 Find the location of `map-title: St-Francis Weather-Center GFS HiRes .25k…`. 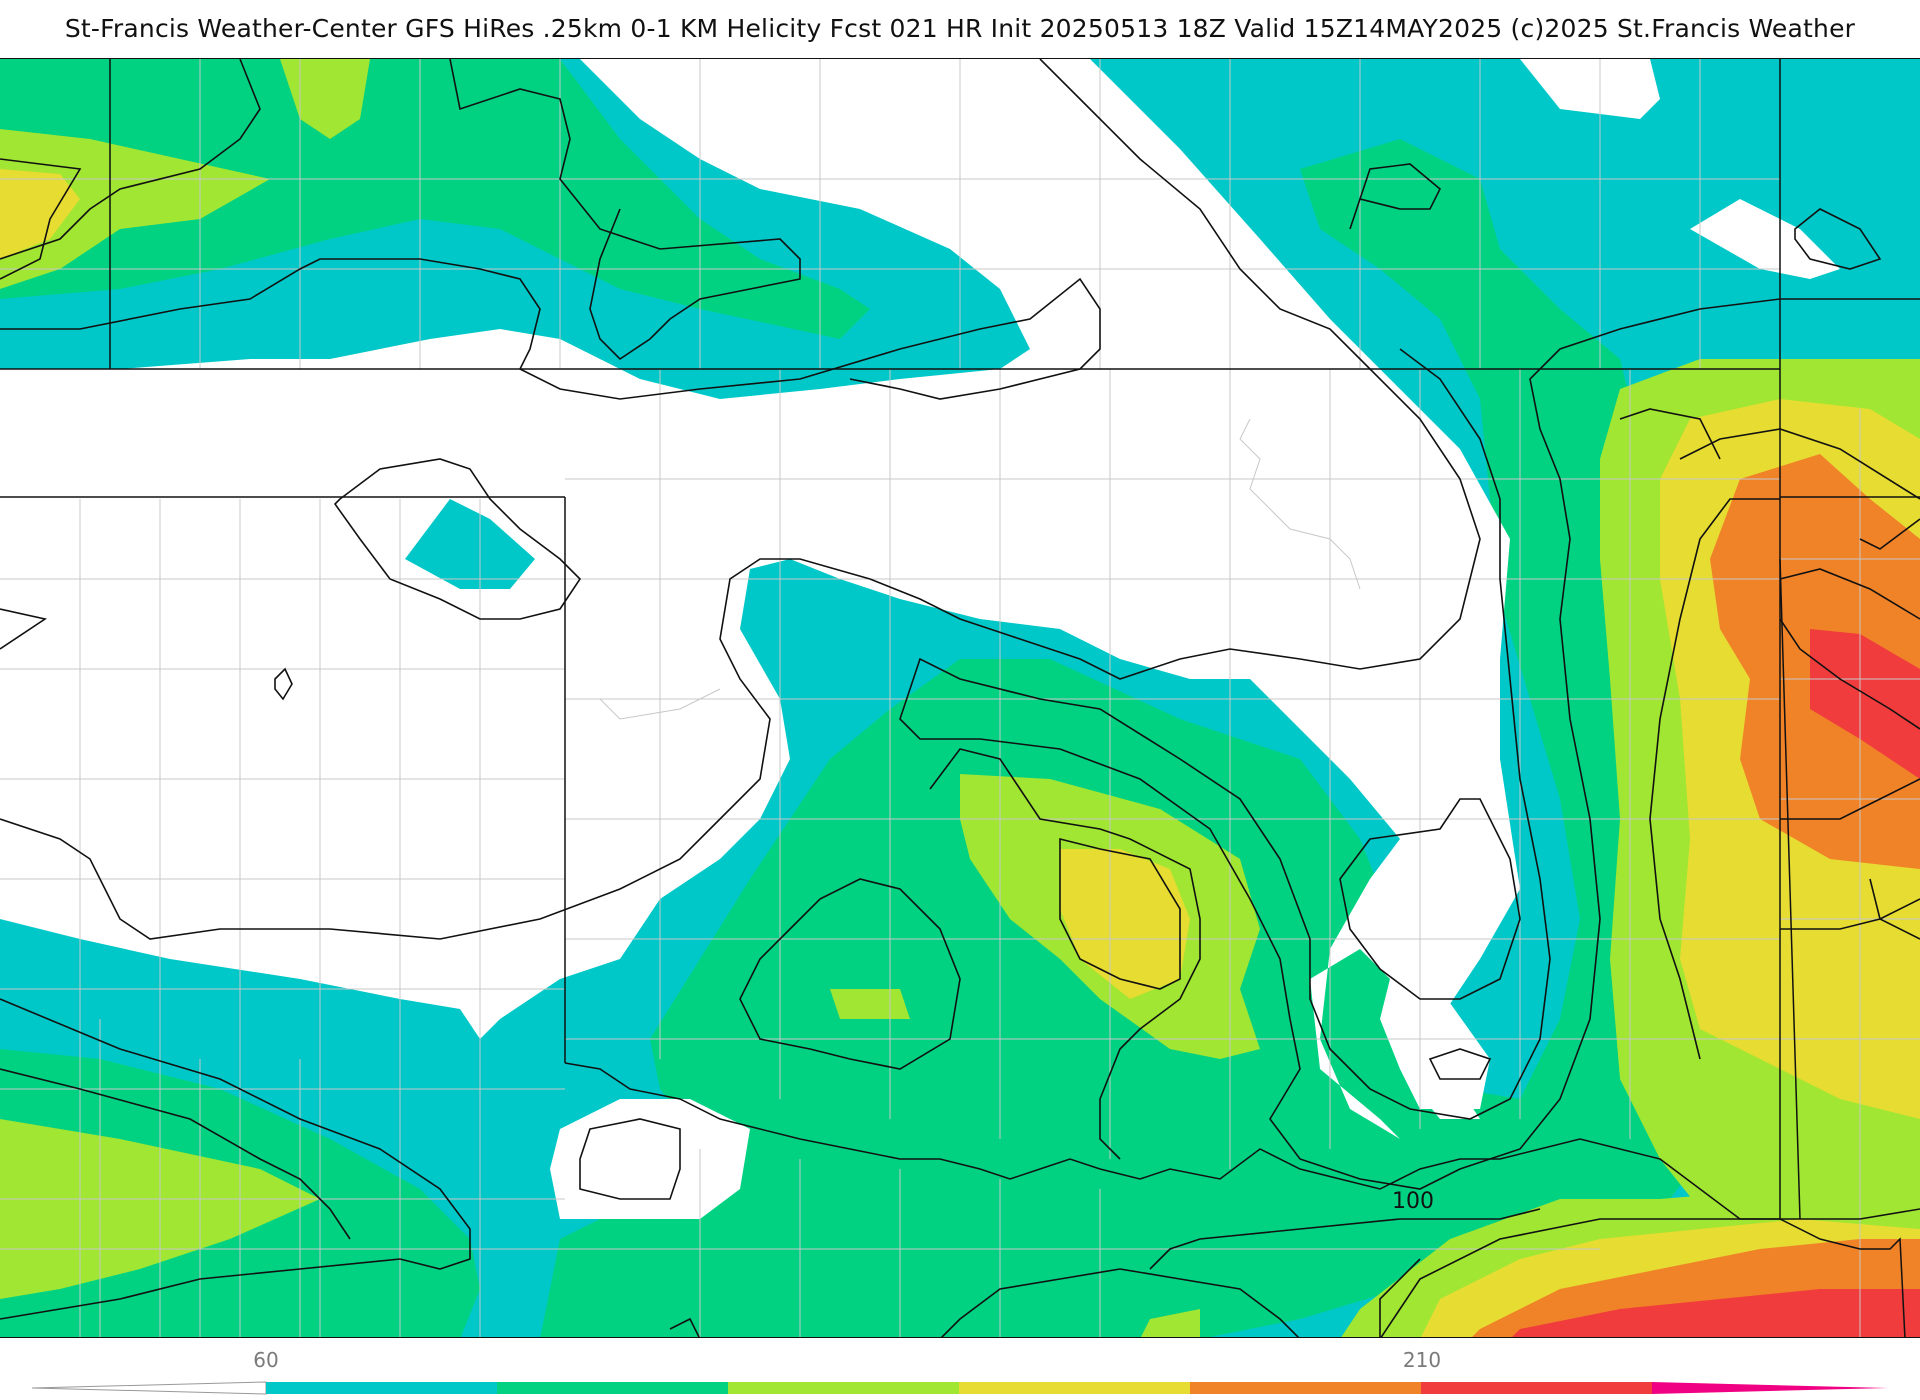

map-title: St-Francis Weather-Center GFS HiRes .25k… is located at coordinates (960, 28).